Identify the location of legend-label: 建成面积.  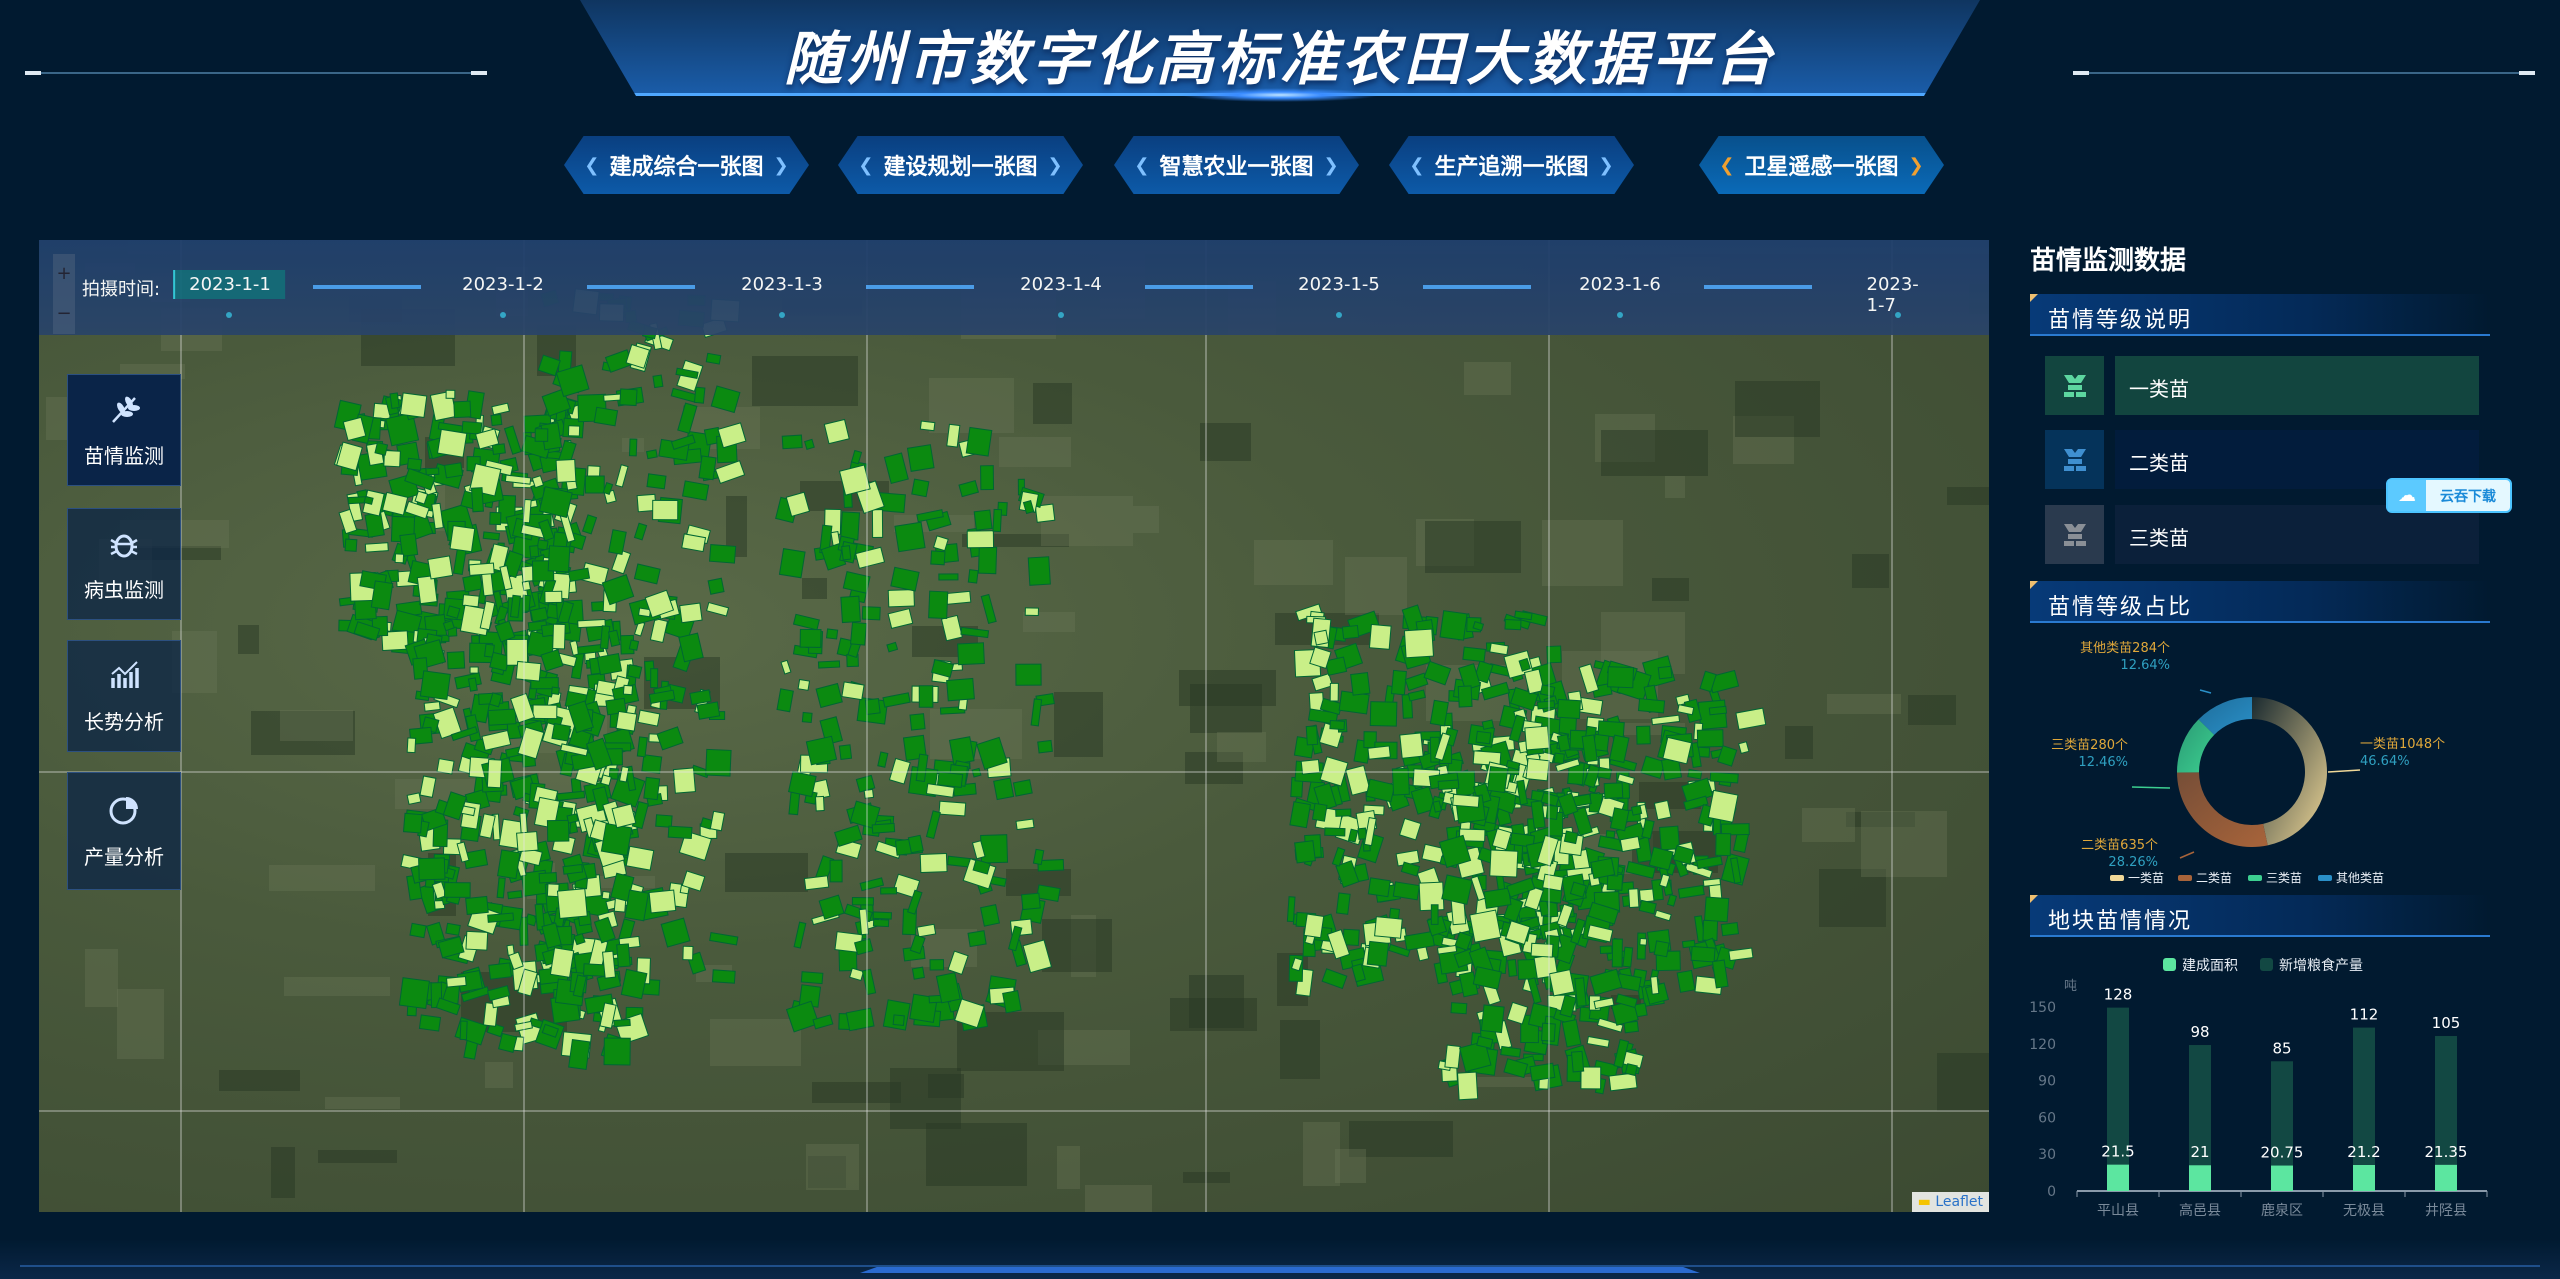
(2210, 966).